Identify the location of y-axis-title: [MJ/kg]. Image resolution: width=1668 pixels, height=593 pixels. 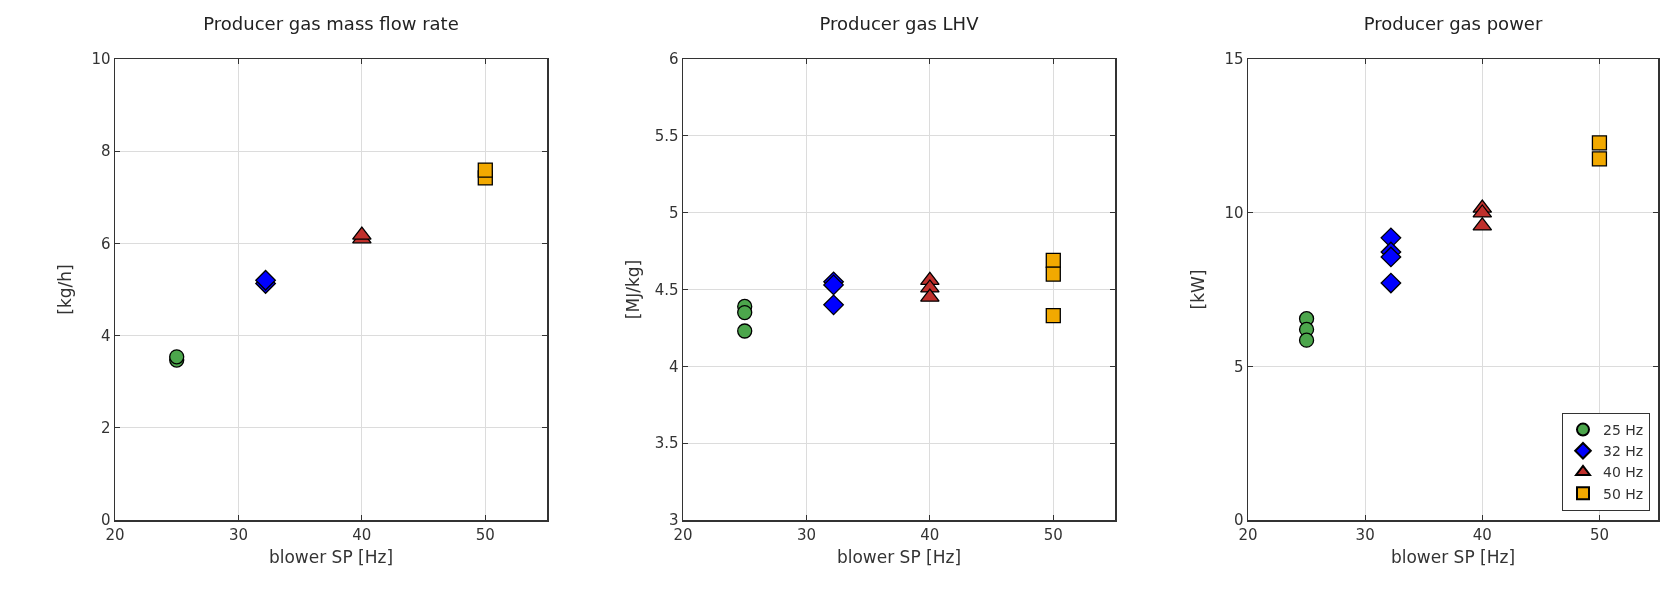
(632, 289).